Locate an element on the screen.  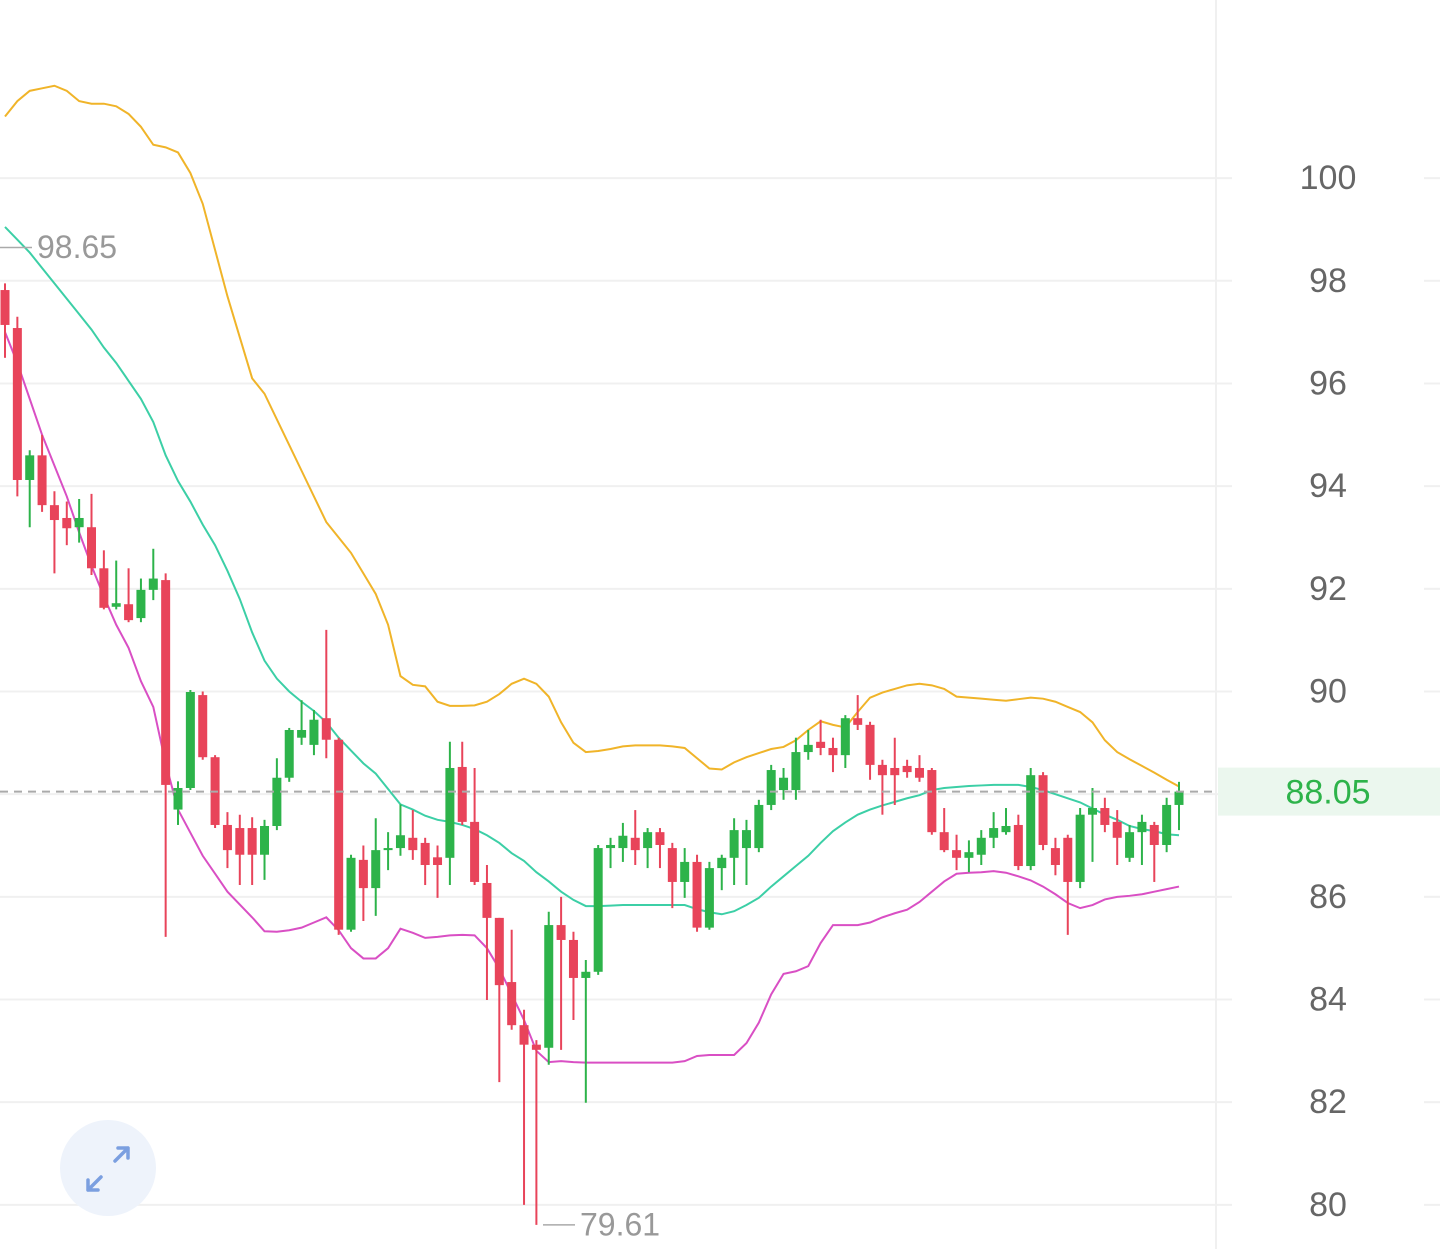
last-price-bg is located at coordinates (1329, 791).